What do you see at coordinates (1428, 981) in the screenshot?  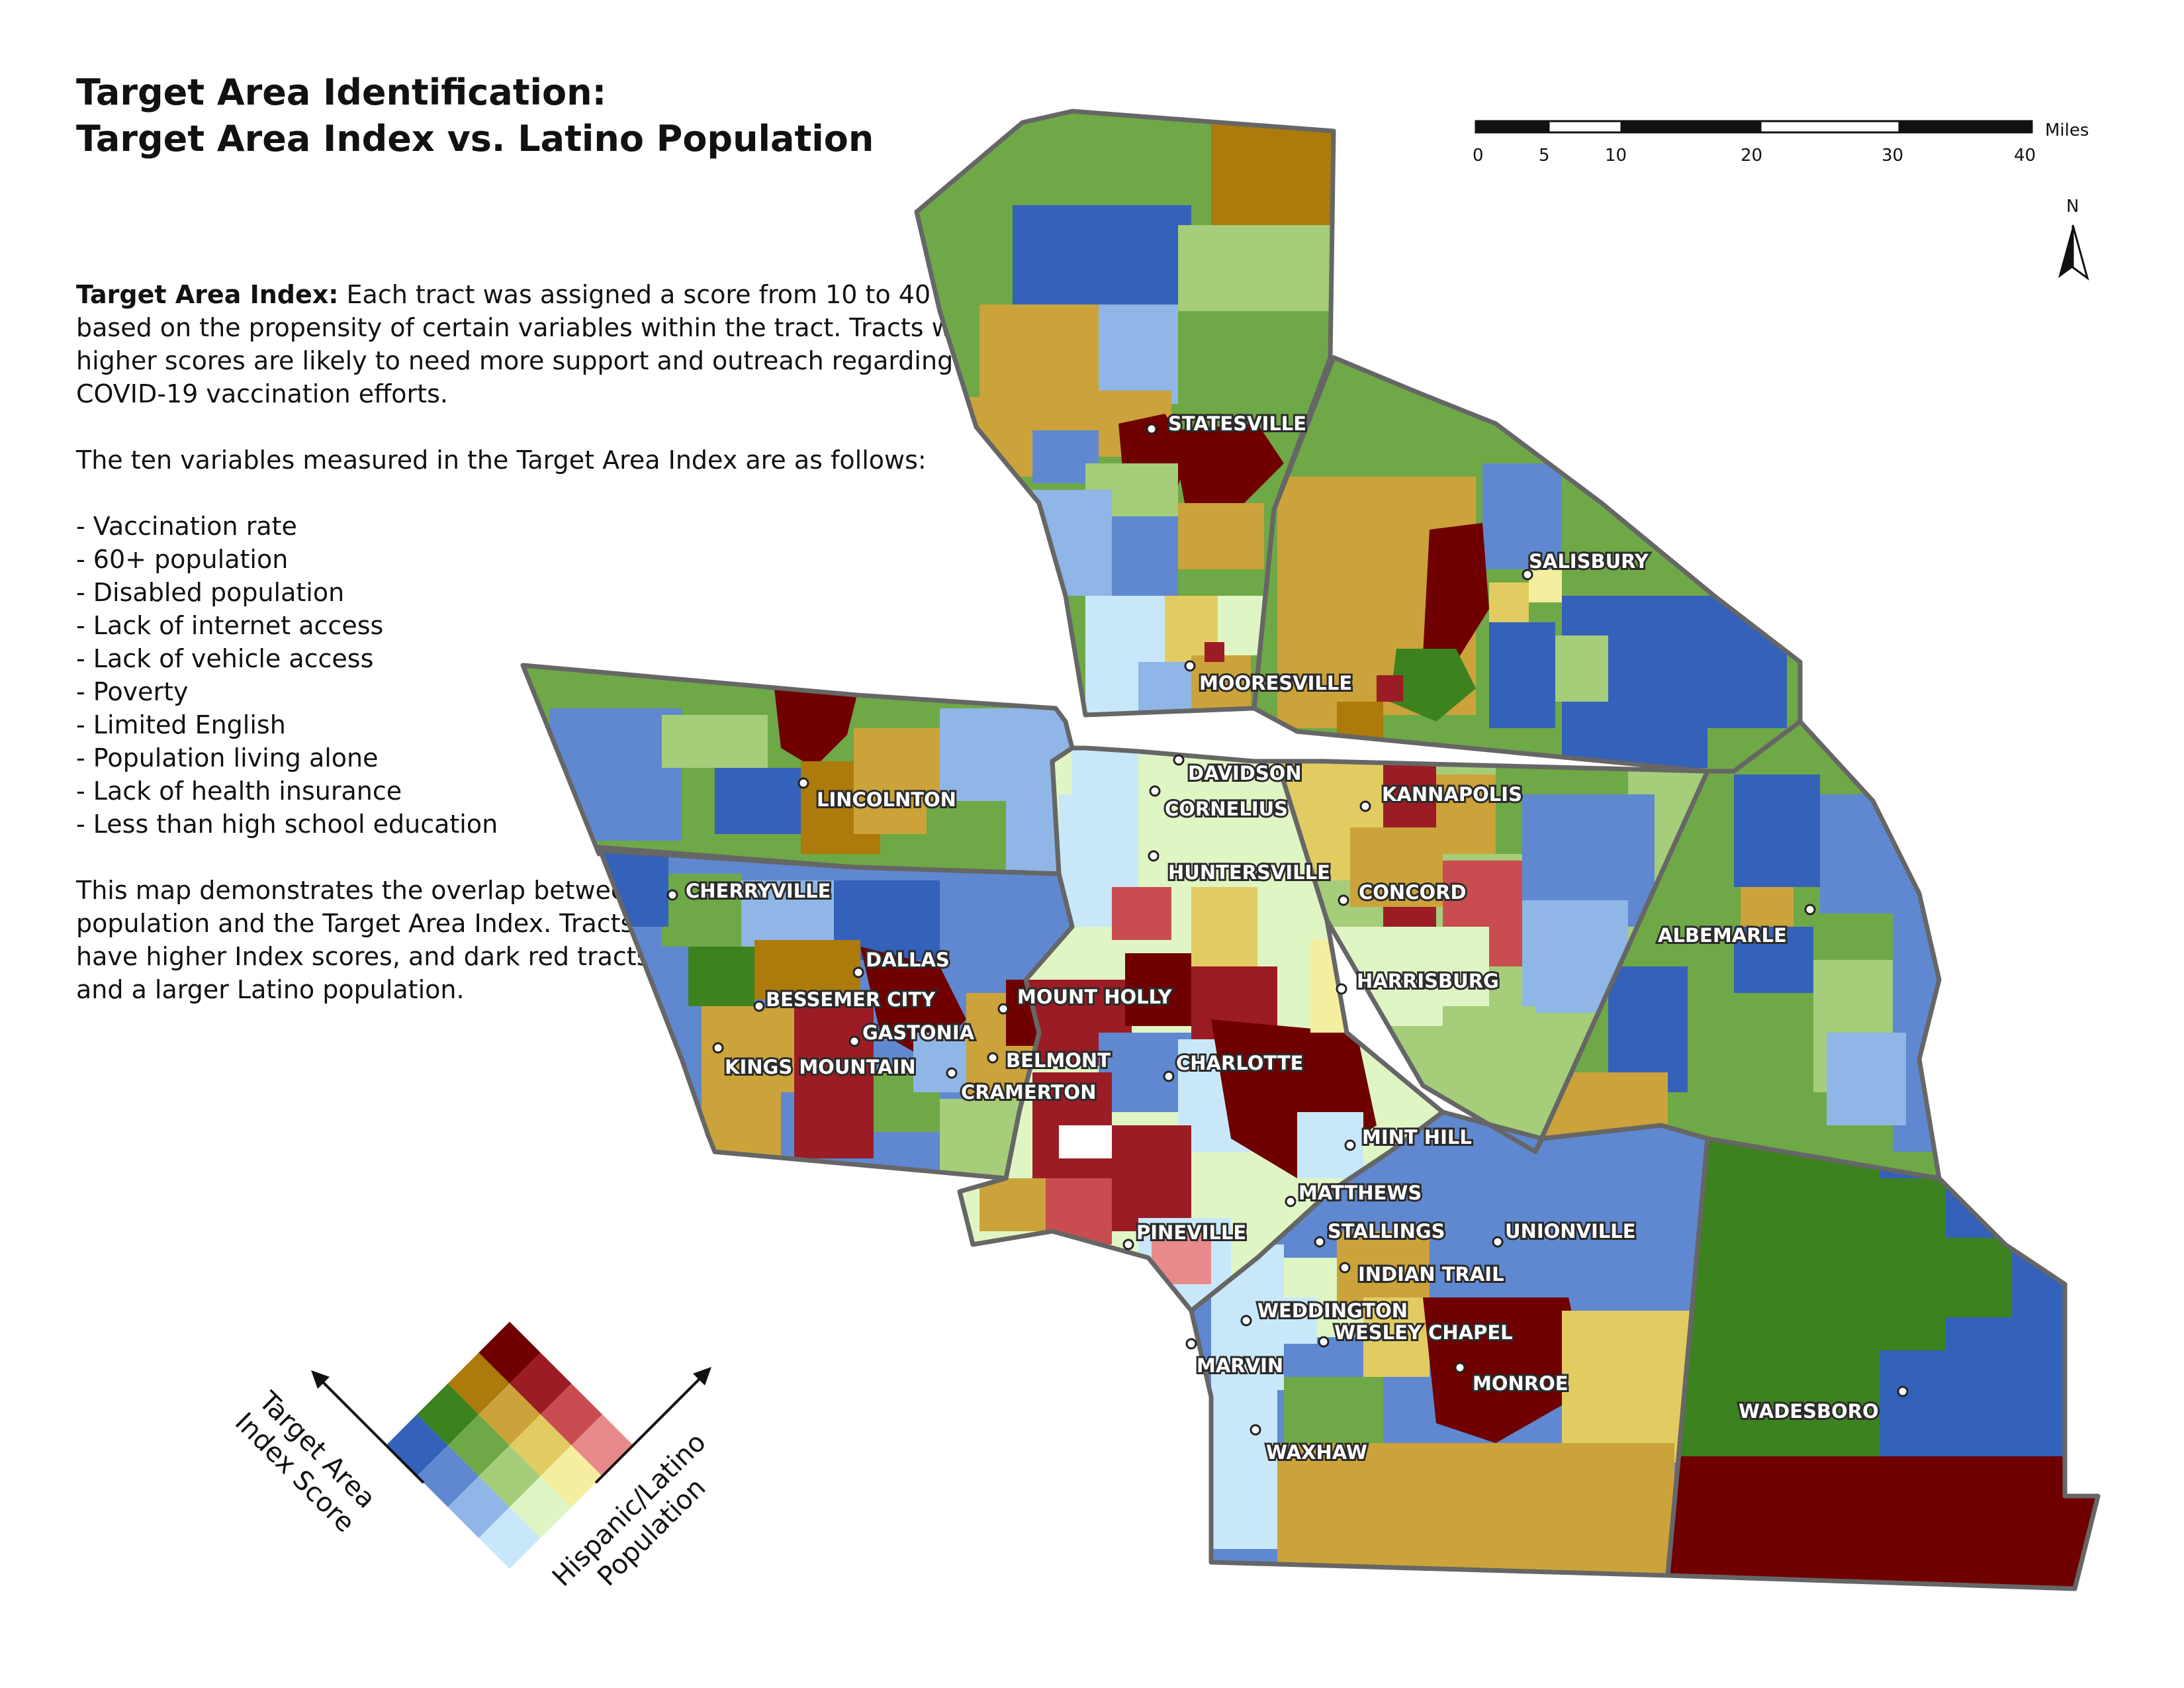 I see `town-label: HARRISBURG` at bounding box center [1428, 981].